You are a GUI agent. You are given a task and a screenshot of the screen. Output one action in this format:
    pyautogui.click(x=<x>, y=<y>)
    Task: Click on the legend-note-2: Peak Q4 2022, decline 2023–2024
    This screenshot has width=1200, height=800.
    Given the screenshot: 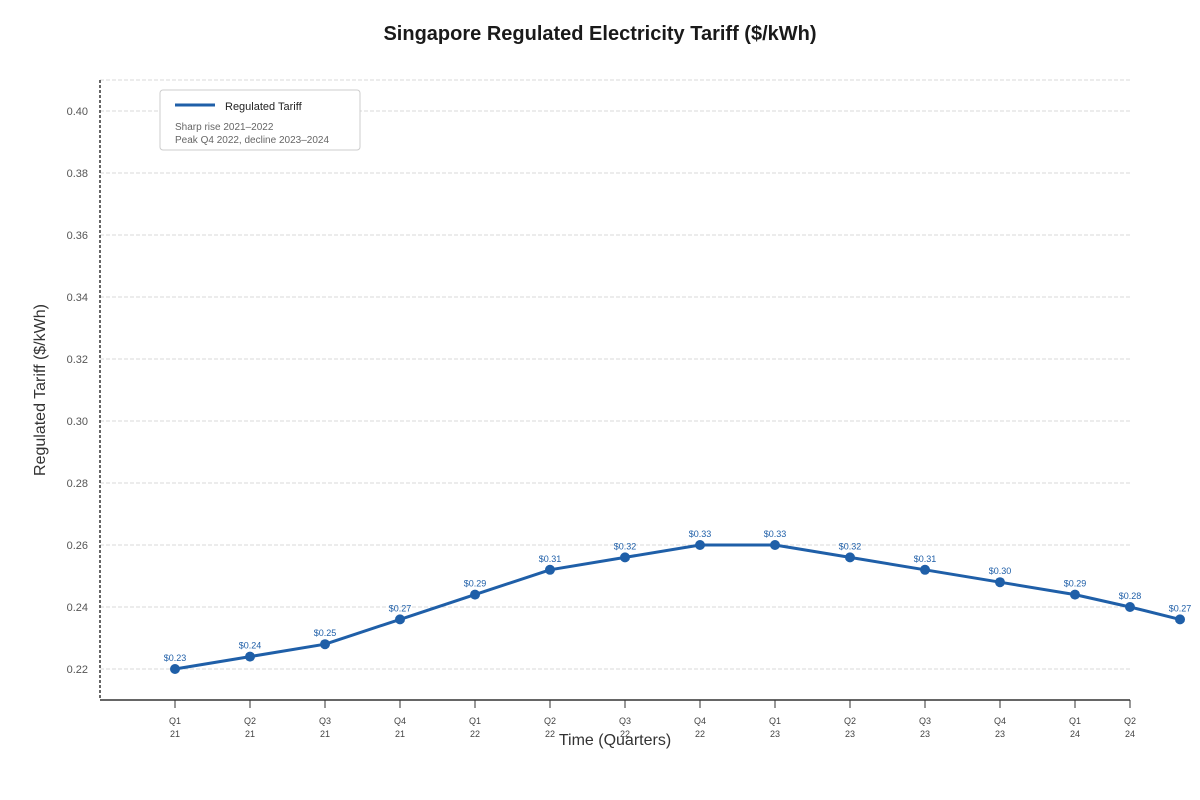 What is the action you would take?
    pyautogui.click(x=252, y=140)
    